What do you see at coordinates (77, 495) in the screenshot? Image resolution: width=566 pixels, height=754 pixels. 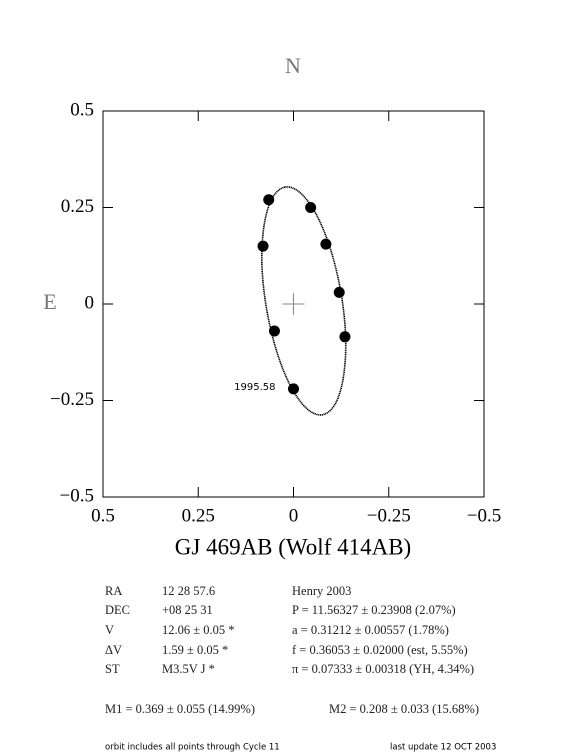 I see `y-tick-label: −0.5` at bounding box center [77, 495].